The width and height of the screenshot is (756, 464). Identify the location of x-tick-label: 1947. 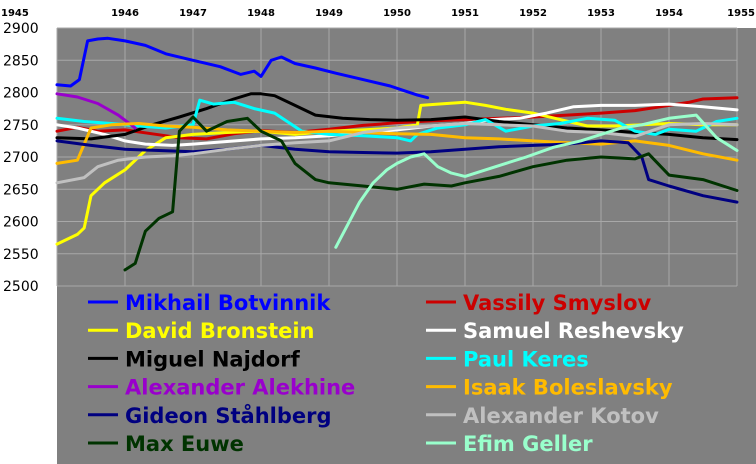
(193, 13).